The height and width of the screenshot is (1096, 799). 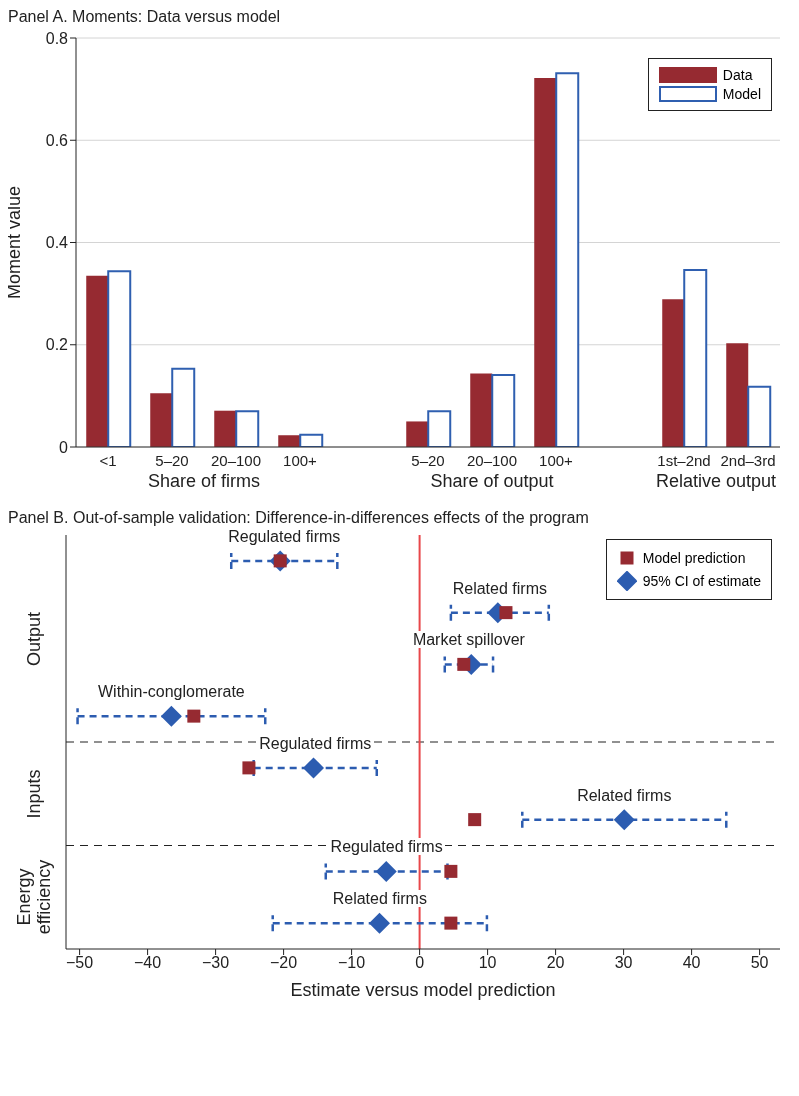 I want to click on x-tick-label: 20, so click(x=555, y=963).